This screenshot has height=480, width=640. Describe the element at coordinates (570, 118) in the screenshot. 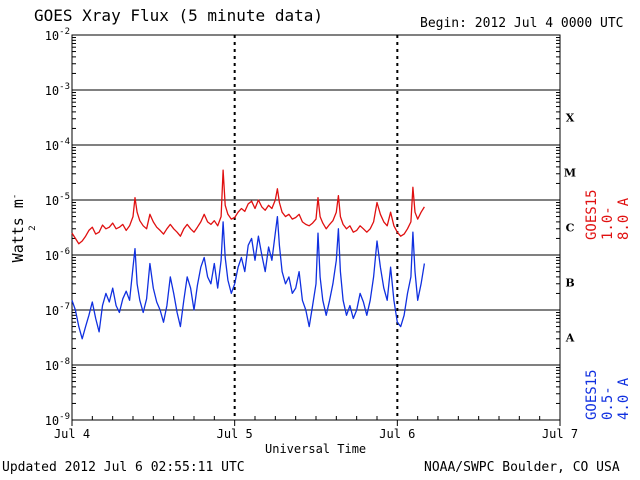

I see `flare-class-label: X` at that location.